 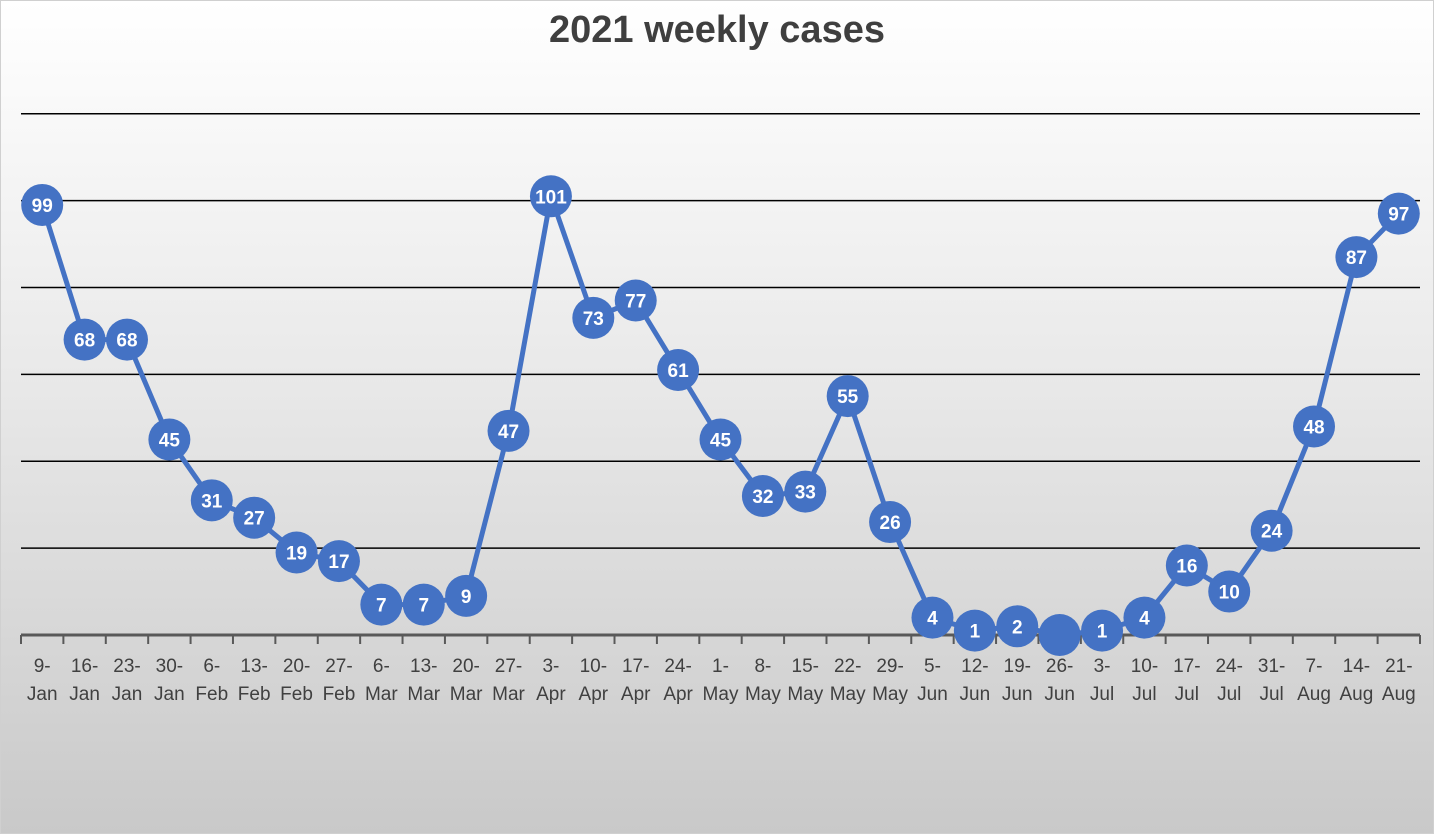 I want to click on data-label: 19, so click(x=296, y=553).